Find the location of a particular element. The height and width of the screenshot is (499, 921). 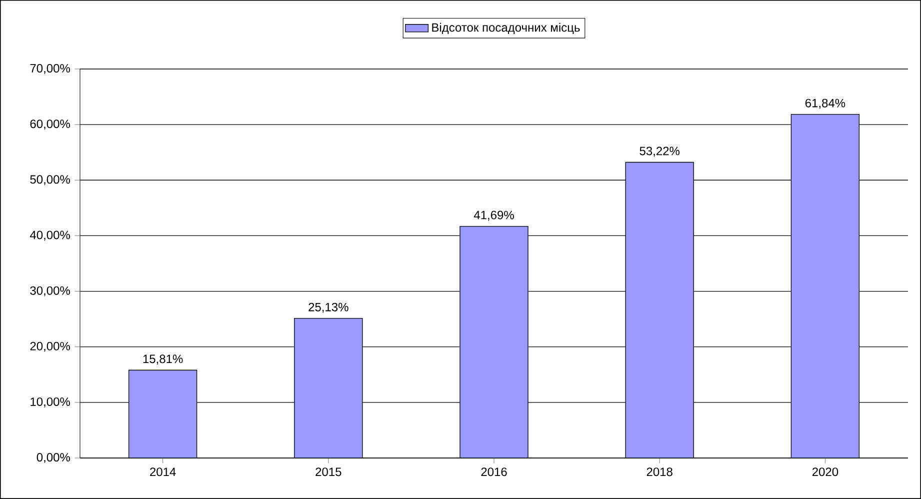

data-label: 41,69% is located at coordinates (494, 215).